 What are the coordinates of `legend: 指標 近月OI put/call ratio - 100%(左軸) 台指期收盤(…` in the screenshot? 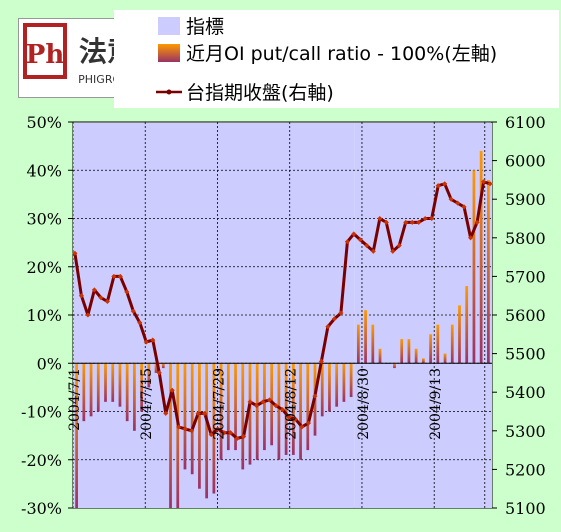 It's located at (336, 59).